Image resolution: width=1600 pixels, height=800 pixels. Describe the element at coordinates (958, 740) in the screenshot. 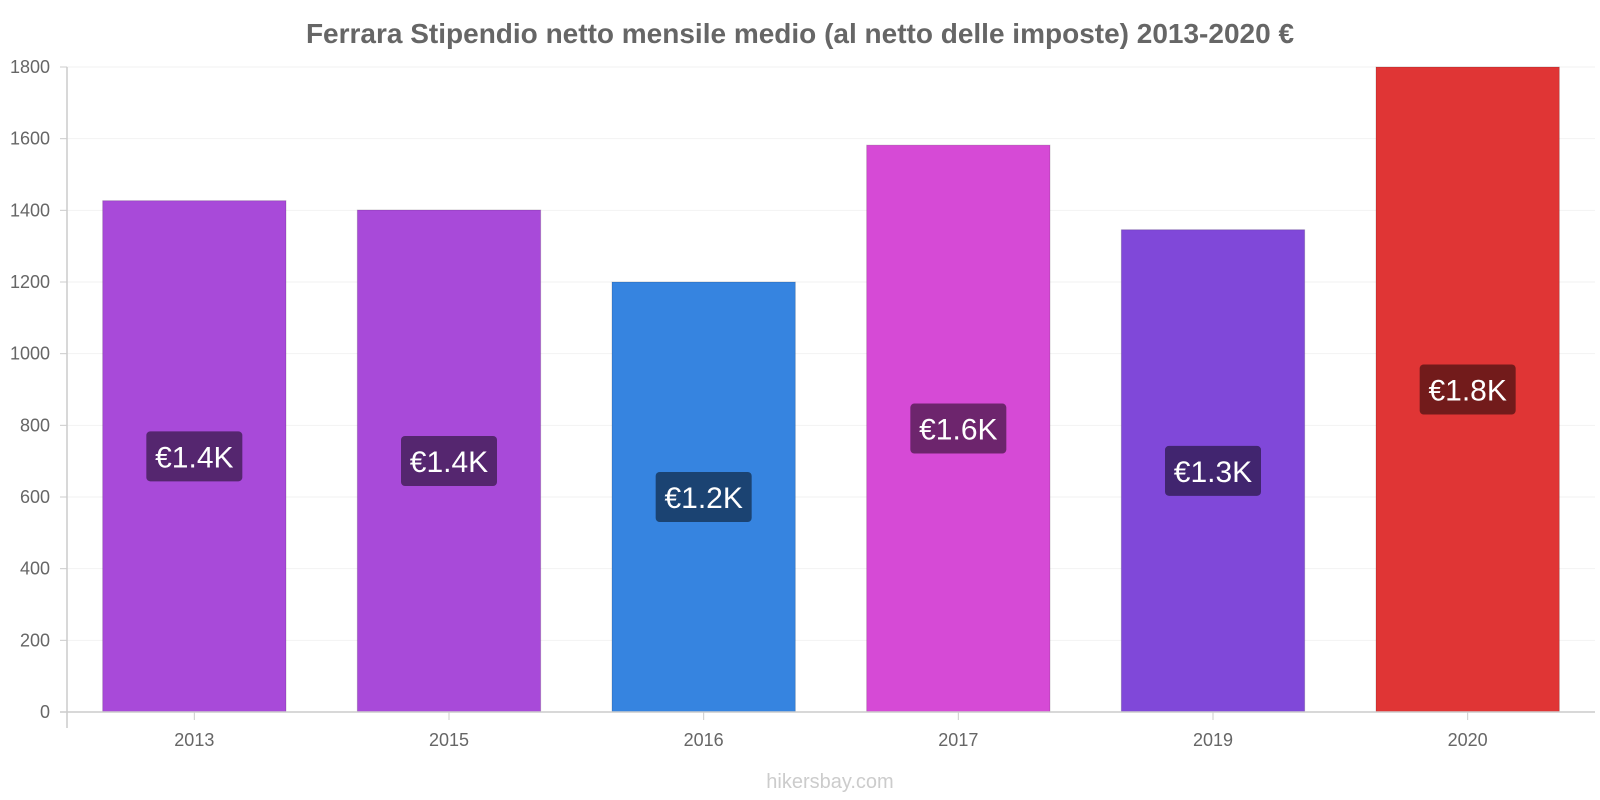

I see `x-tick-label-2017: 2017` at that location.